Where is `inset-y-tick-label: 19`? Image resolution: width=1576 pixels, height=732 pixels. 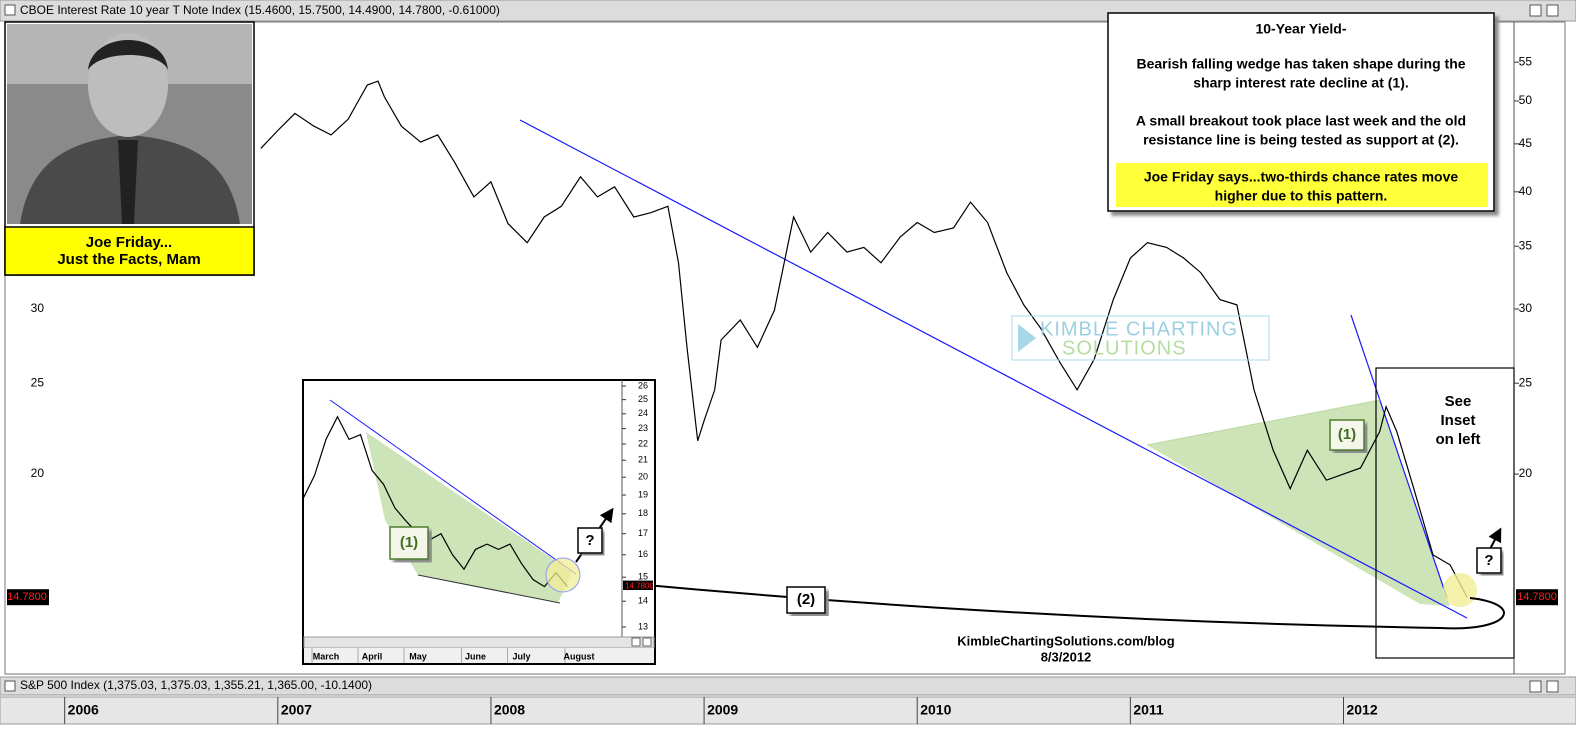
inset-y-tick-label: 19 is located at coordinates (643, 494).